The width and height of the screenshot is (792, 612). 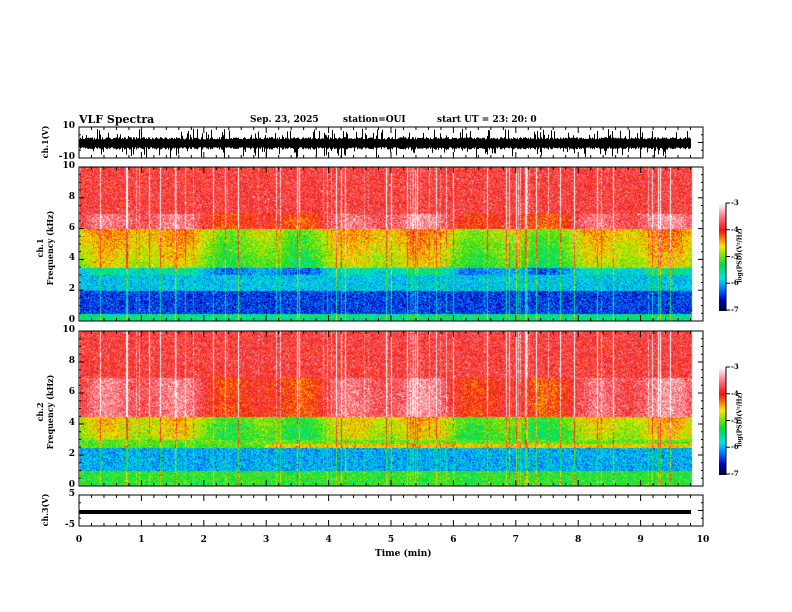 I want to click on date-label: Sep. 23, 2025, so click(x=284, y=120).